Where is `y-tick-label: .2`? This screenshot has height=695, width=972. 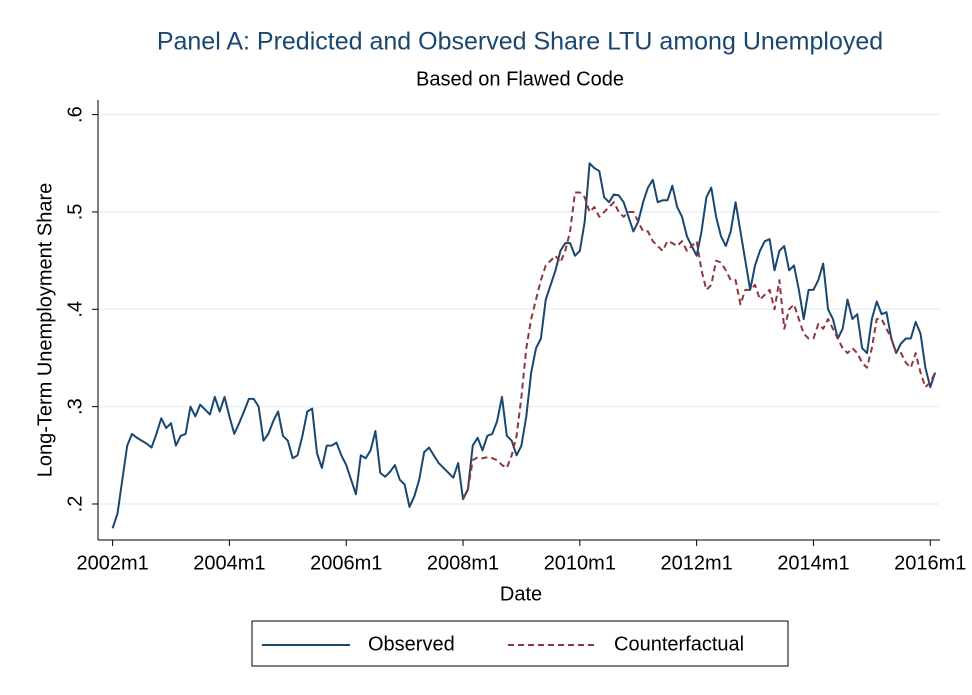 y-tick-label: .2 is located at coordinates (75, 504).